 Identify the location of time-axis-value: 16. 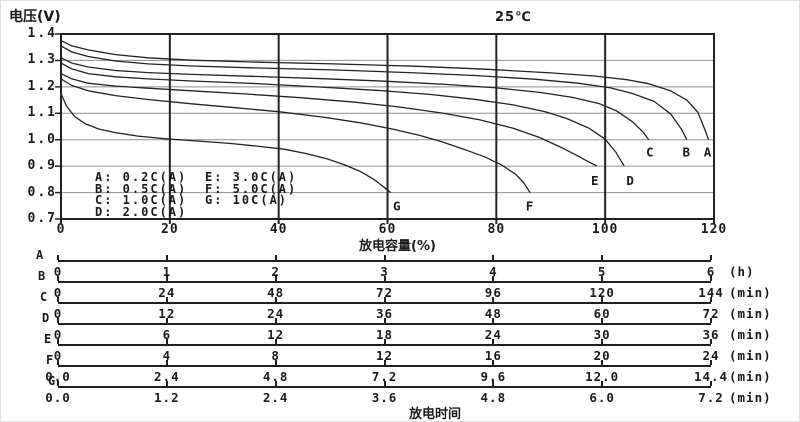
(493, 355).